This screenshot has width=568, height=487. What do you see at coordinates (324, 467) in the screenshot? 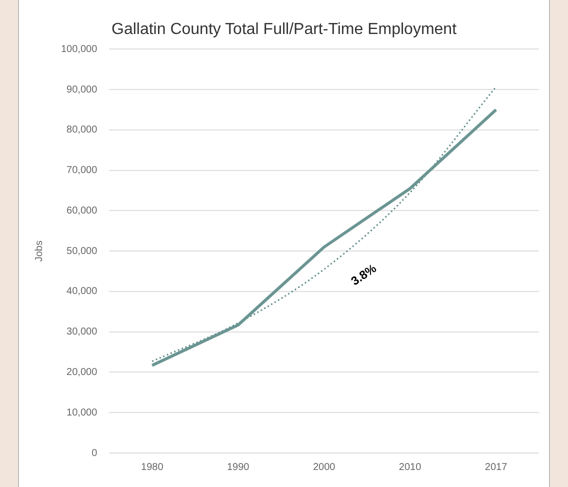
I see `x-tick-label: 2000` at bounding box center [324, 467].